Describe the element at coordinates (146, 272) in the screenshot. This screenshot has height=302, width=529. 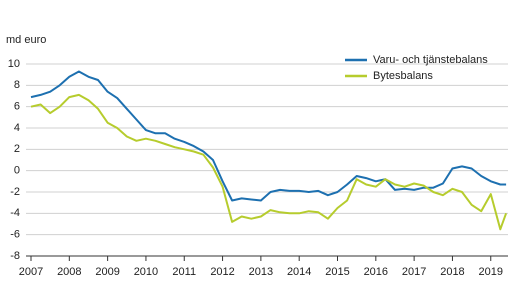
I see `x-tick-label: 2010` at that location.